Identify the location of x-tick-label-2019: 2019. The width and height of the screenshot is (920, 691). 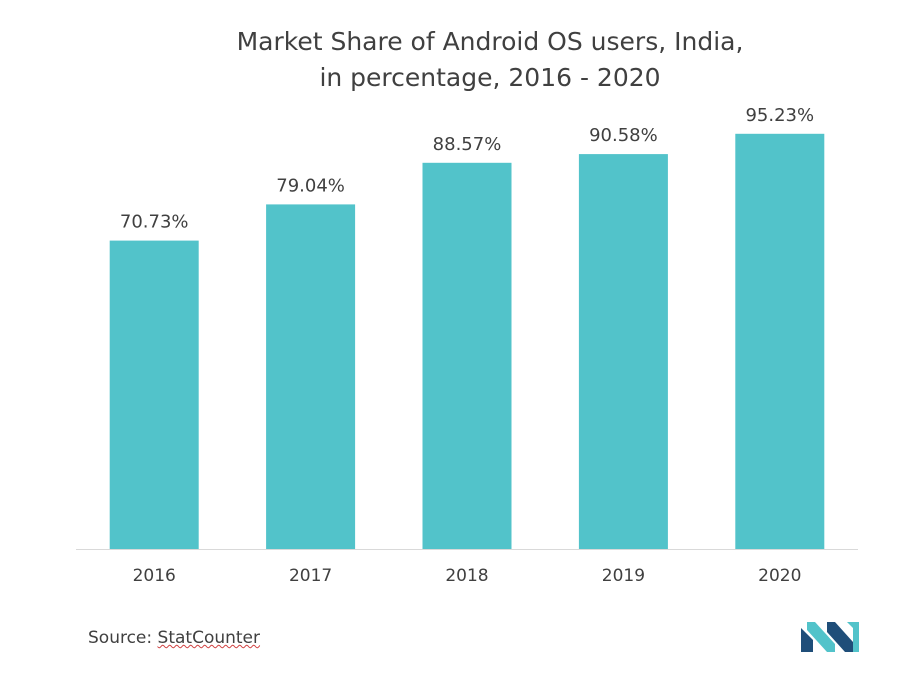
(623, 576).